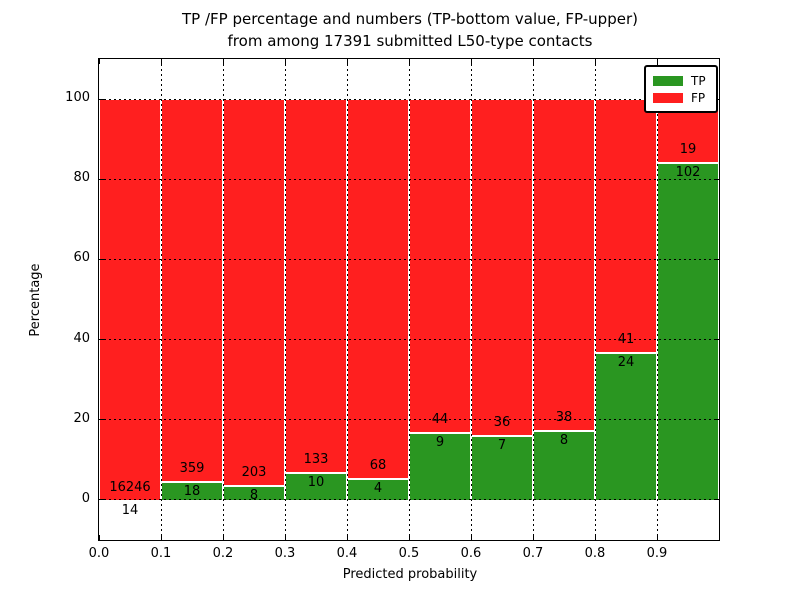 This screenshot has height=600, width=800. I want to click on x-axis-label: Predicted probability, so click(410, 574).